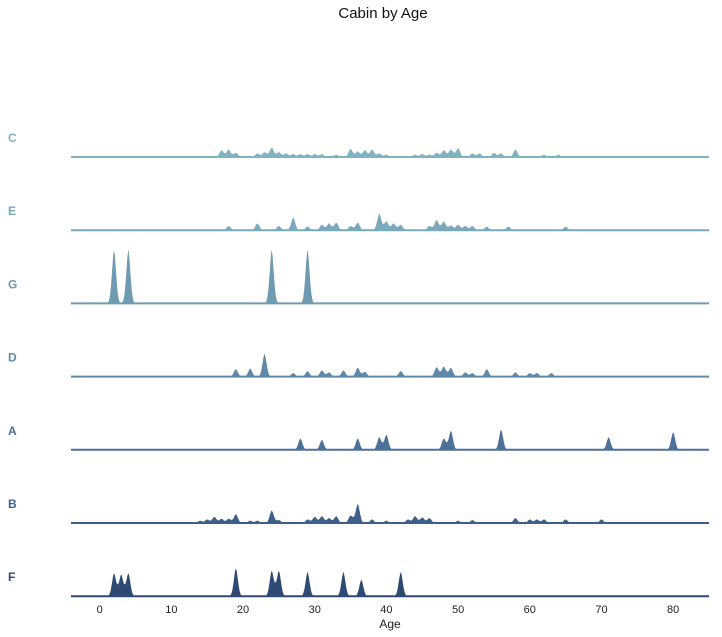  Describe the element at coordinates (390, 513) in the screenshot. I see `ridge-area-B` at that location.